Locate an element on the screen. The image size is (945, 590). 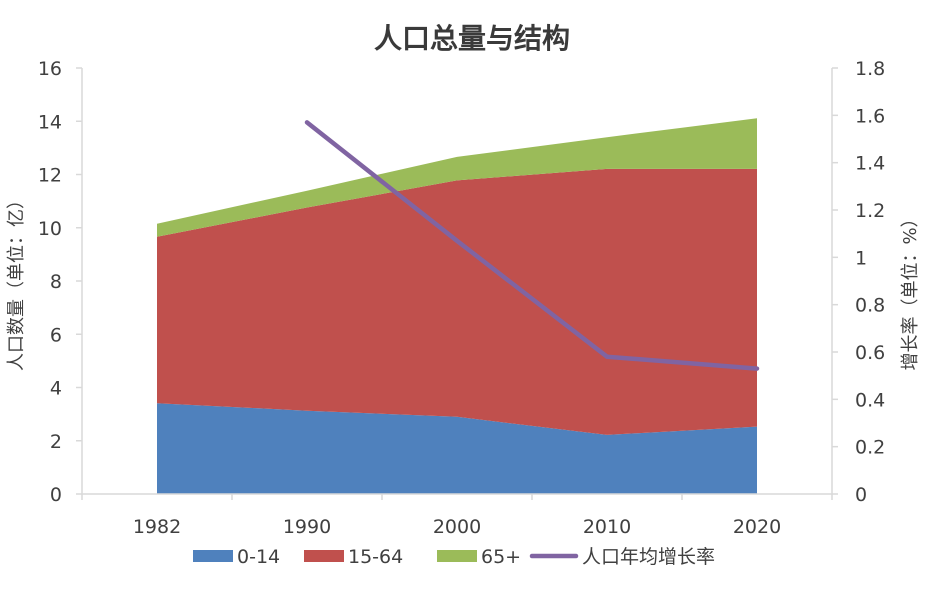
legend-item-2: 15-64 is located at coordinates (353, 557).